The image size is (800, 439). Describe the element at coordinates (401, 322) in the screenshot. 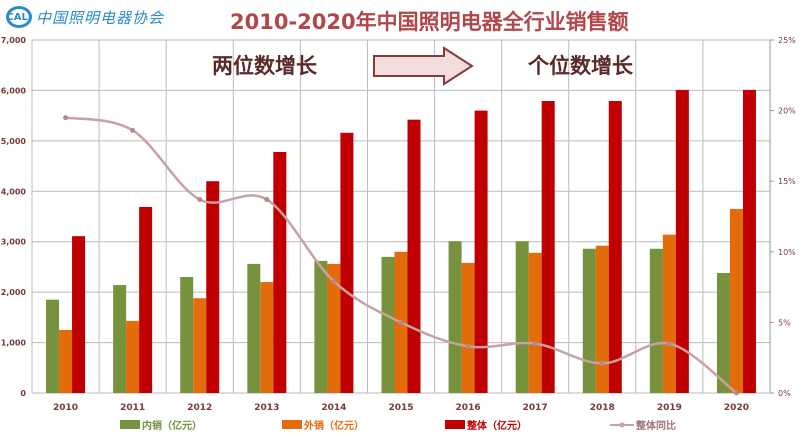

I see `yoy-point-2015` at that location.